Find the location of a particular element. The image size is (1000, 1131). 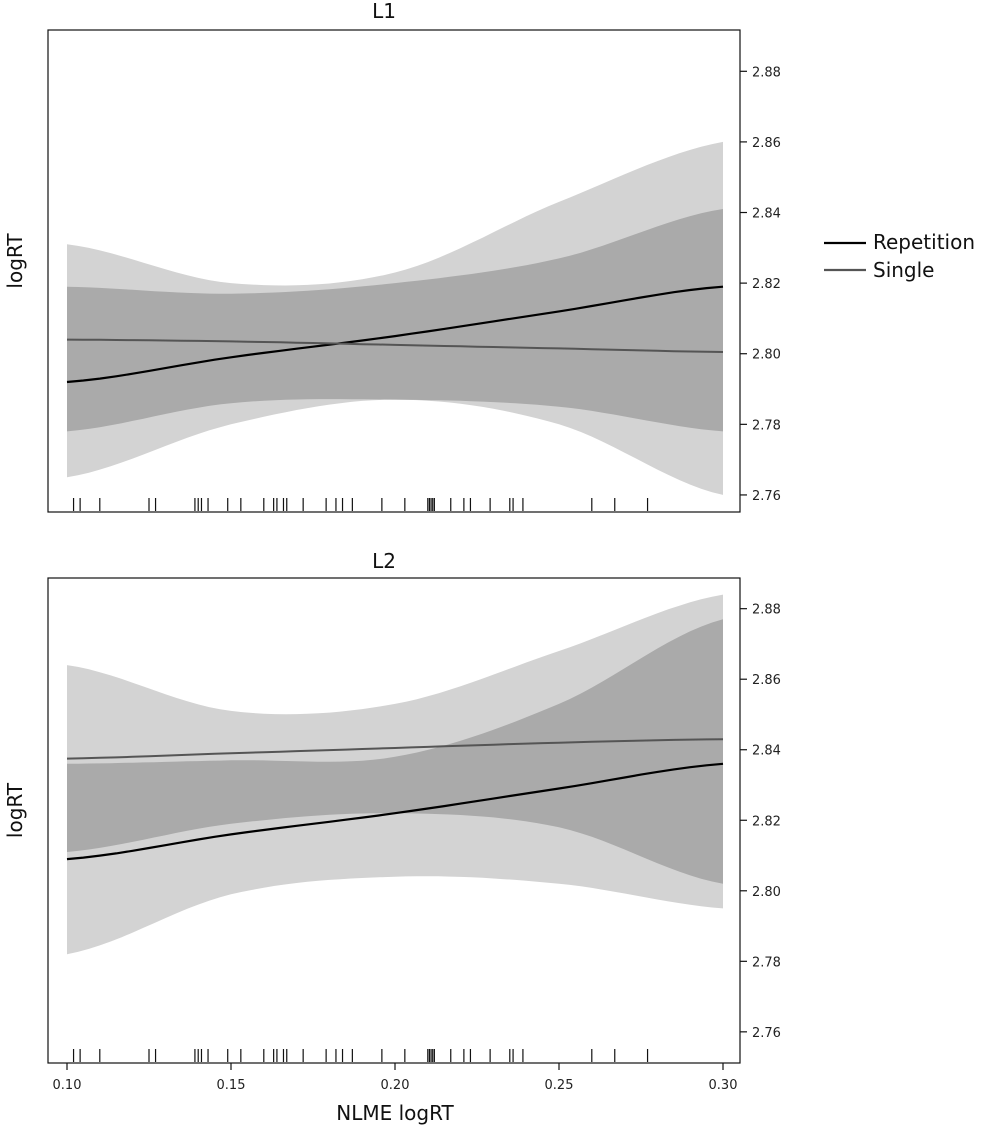

x-tick-label: 0.25 is located at coordinates (559, 1085).